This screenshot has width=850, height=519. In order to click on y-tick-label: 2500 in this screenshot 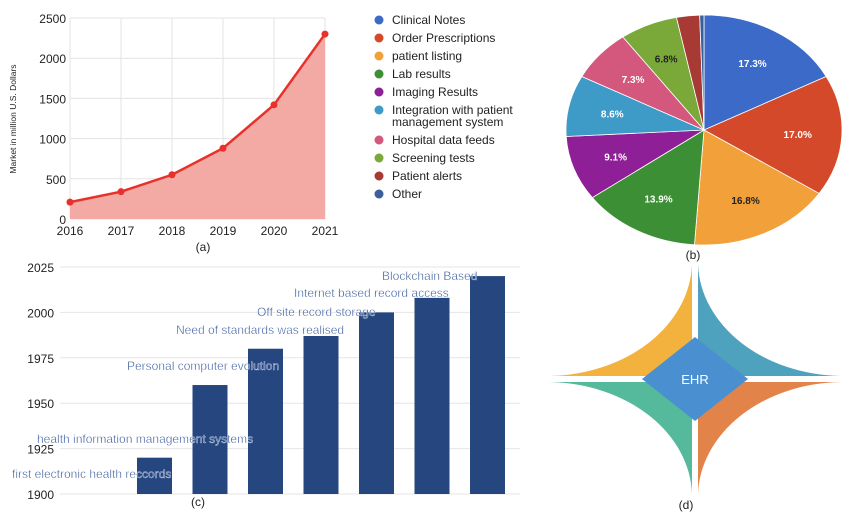, I will do `click(52, 19)`.